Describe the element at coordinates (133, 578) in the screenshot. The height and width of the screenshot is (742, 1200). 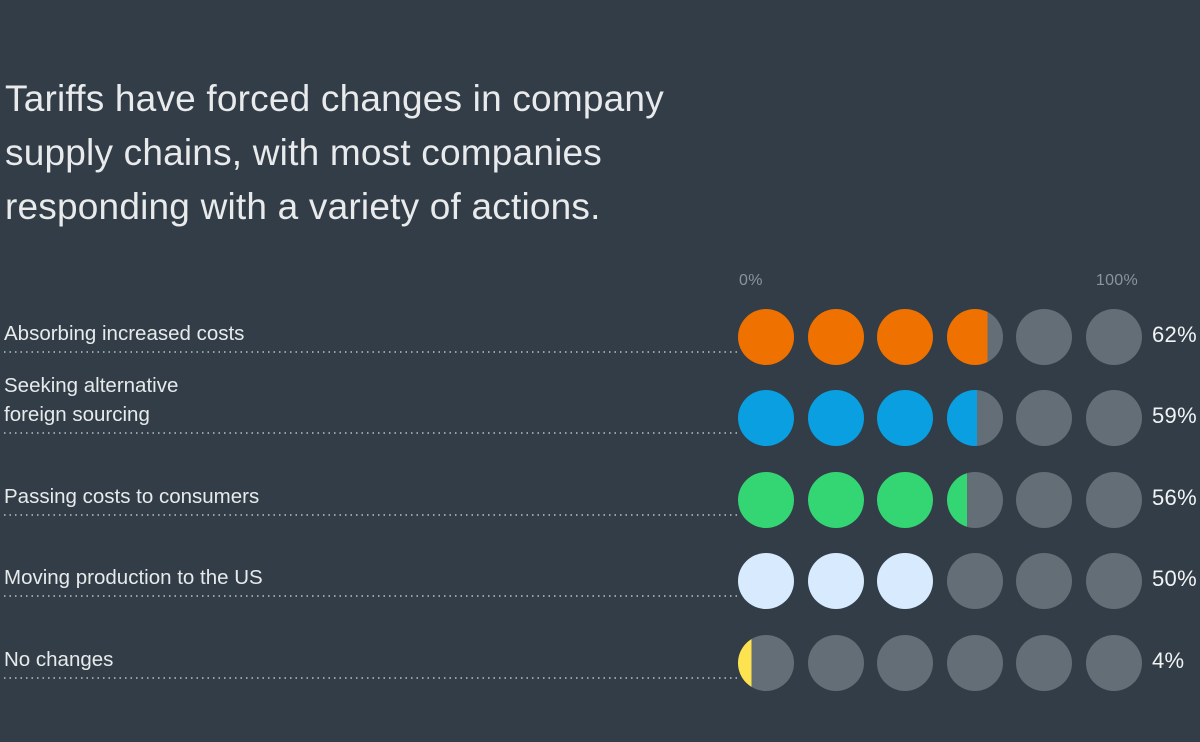
I see `row-label: Moving production to the US` at that location.